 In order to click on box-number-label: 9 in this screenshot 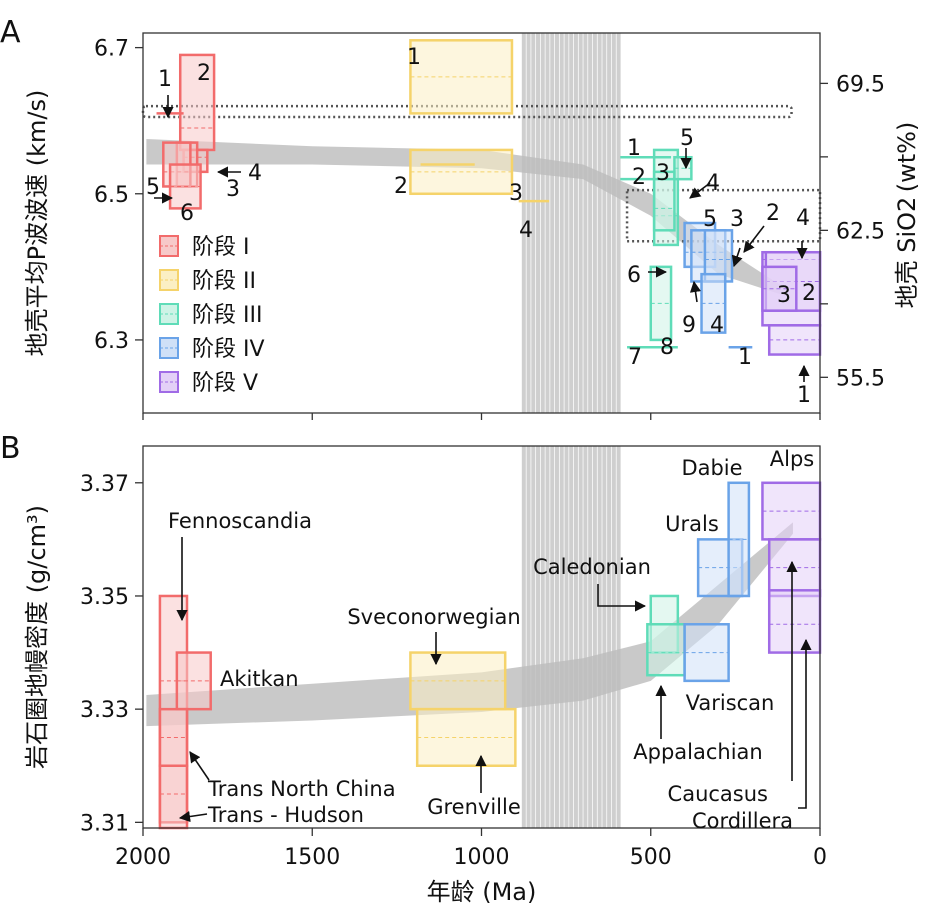, I will do `click(689, 325)`.